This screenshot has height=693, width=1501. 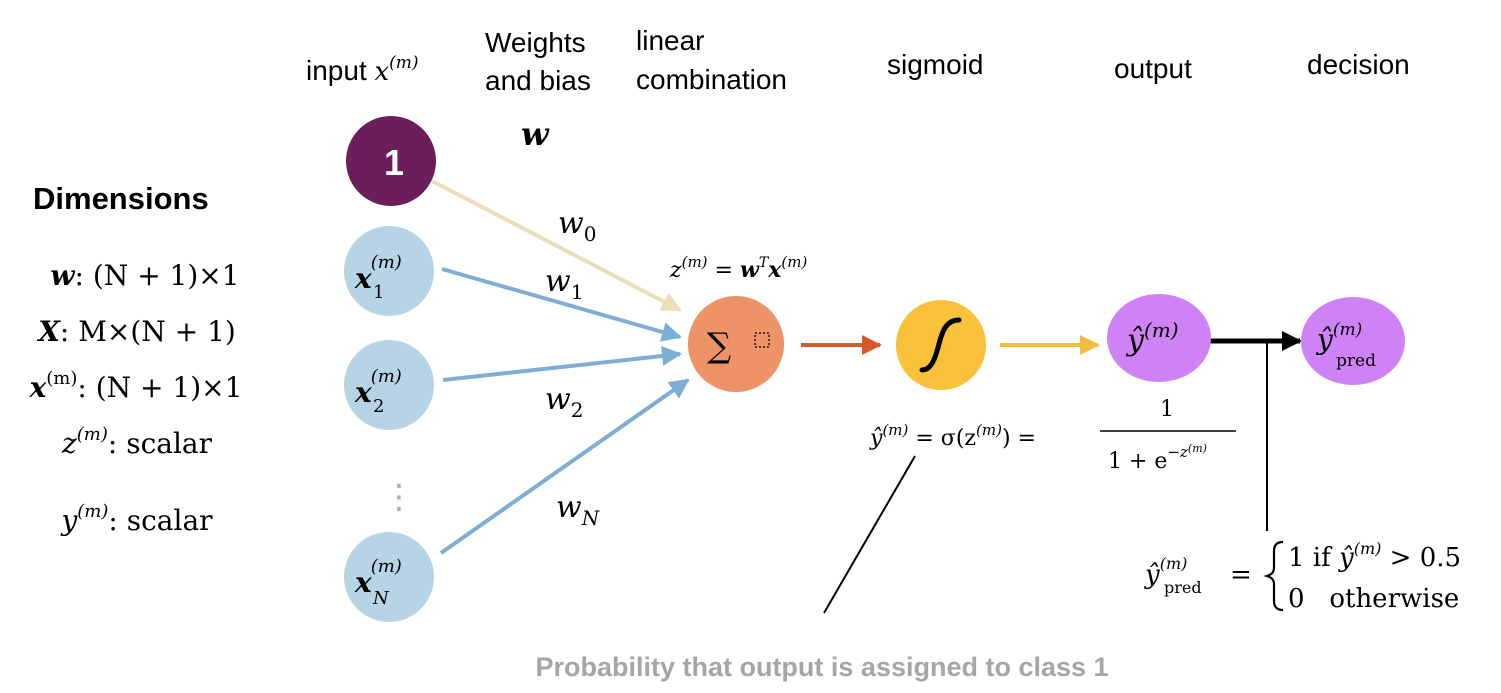 What do you see at coordinates (1183, 587) in the screenshot?
I see `decision-rule-lhs-subscript: pred` at bounding box center [1183, 587].